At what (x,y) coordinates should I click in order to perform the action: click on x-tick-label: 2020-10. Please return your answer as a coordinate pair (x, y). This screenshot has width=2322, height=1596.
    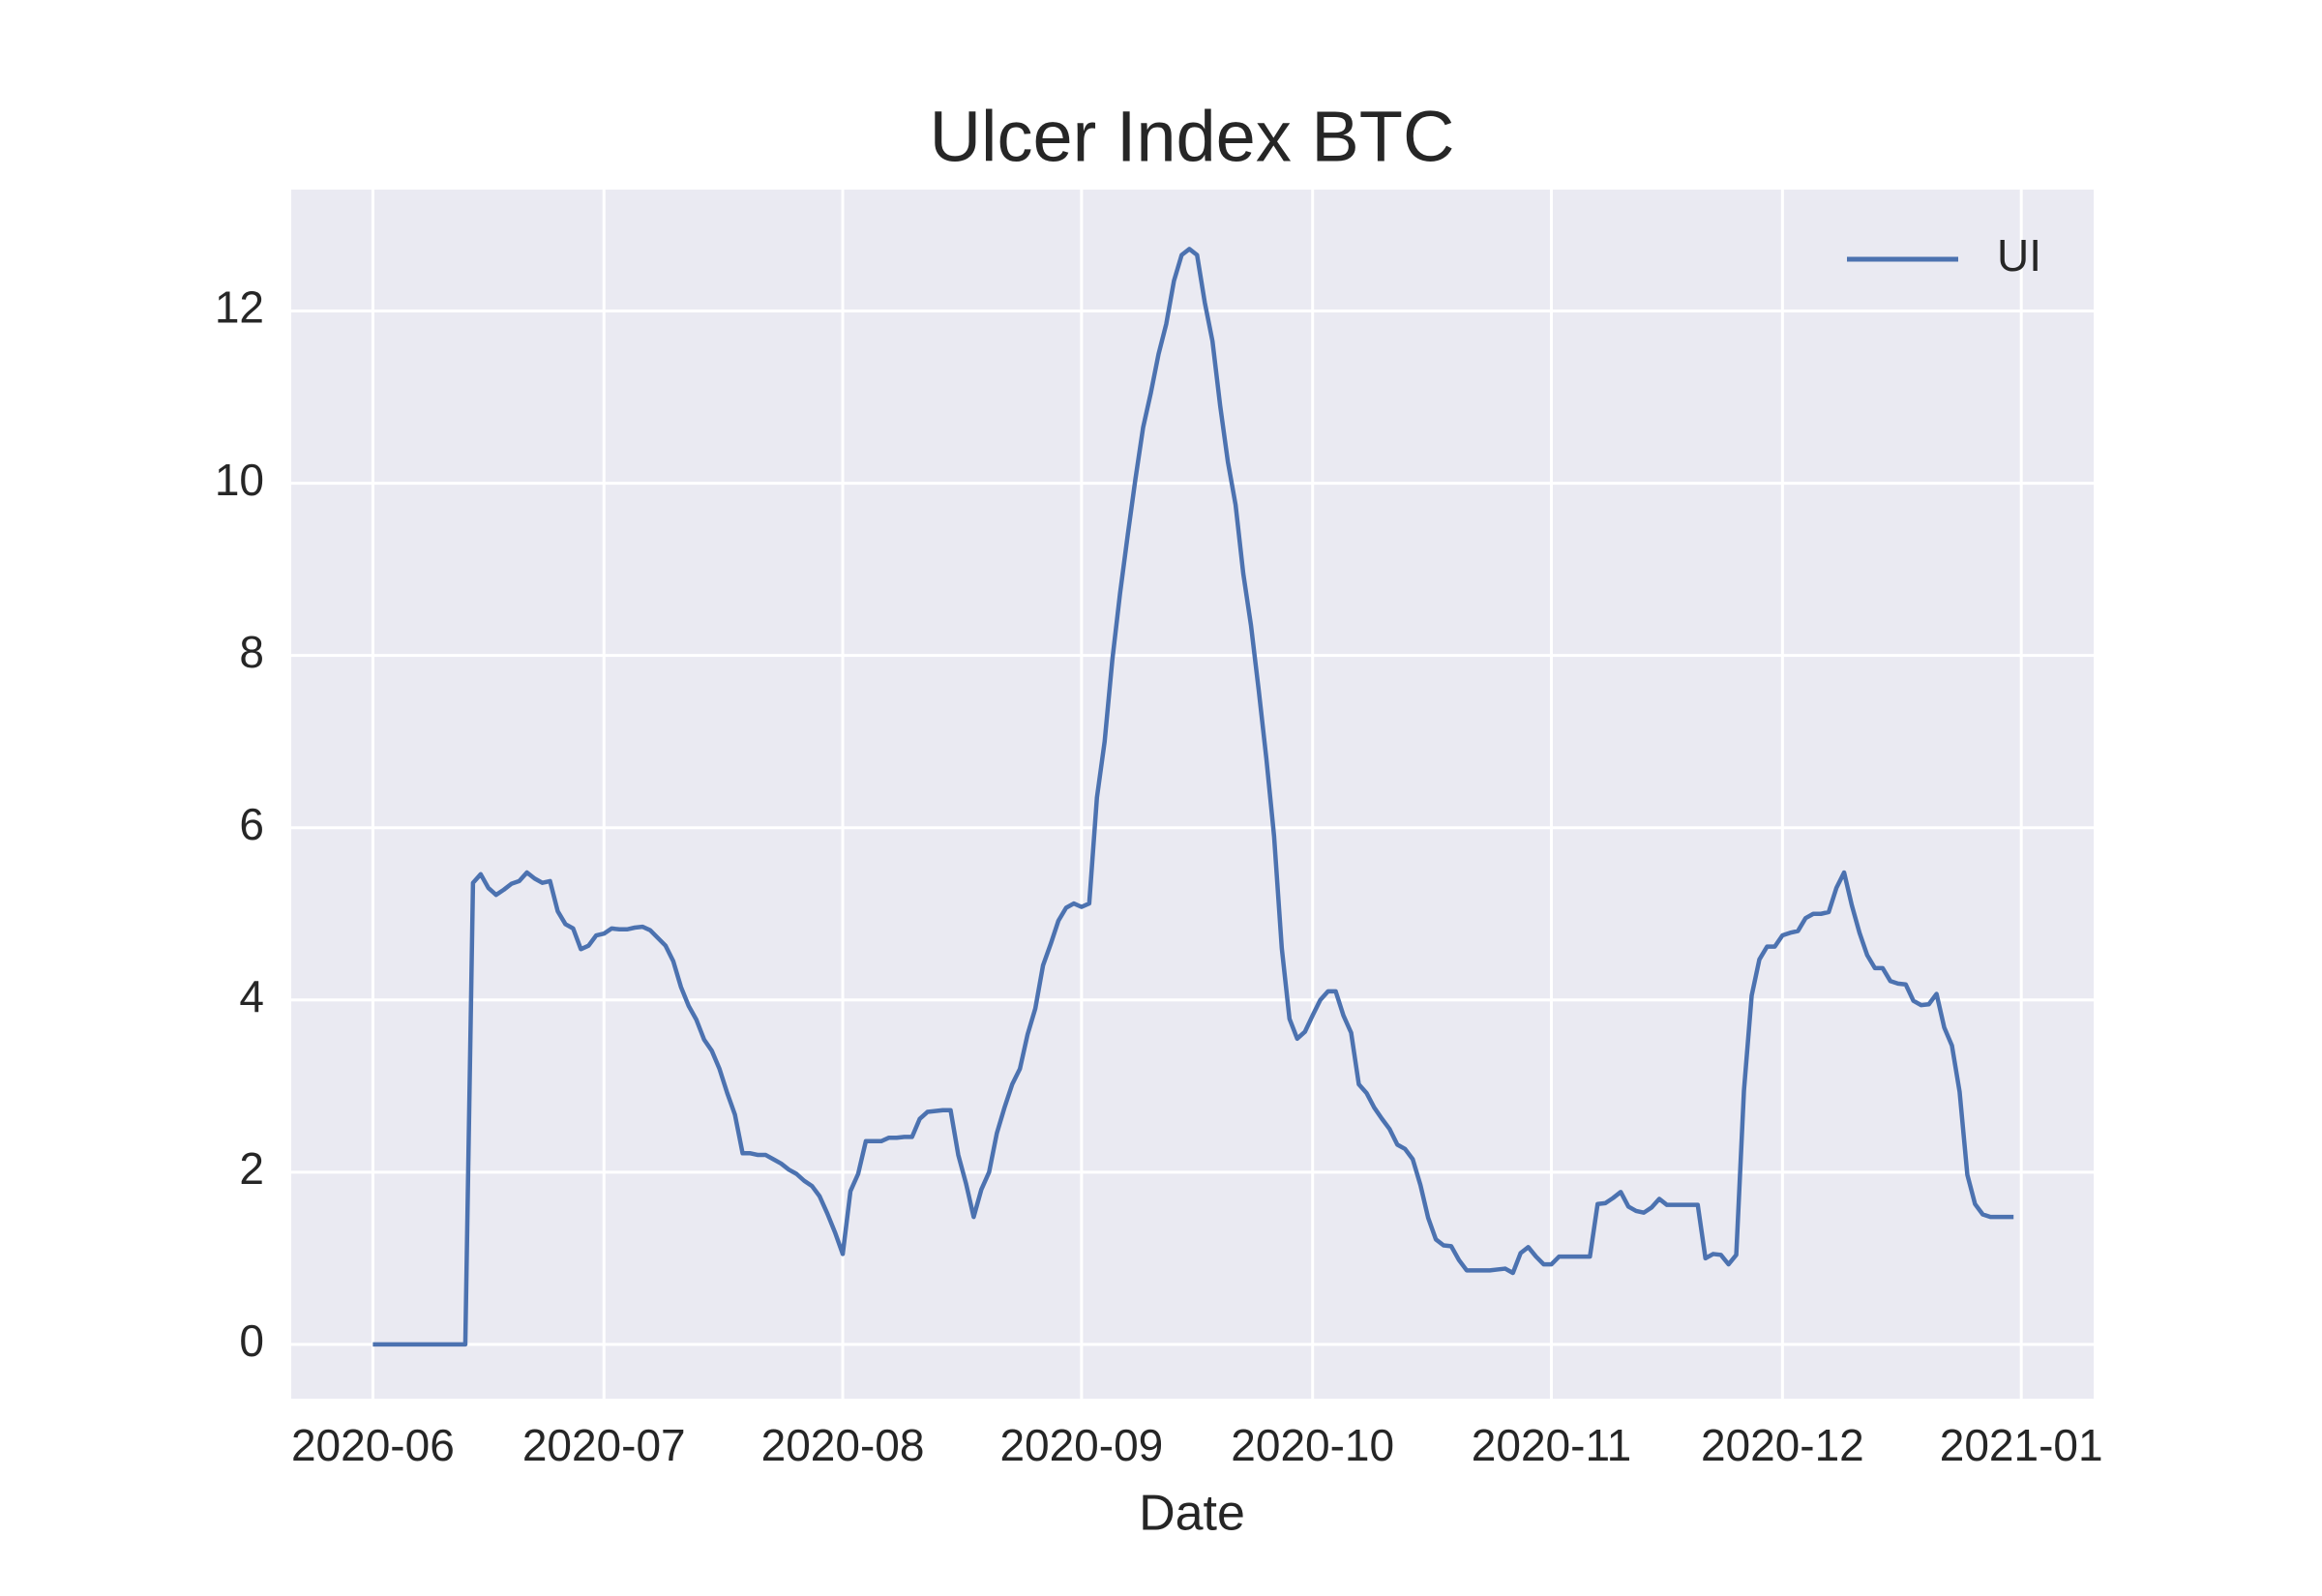
    Looking at the image, I should click on (1312, 1445).